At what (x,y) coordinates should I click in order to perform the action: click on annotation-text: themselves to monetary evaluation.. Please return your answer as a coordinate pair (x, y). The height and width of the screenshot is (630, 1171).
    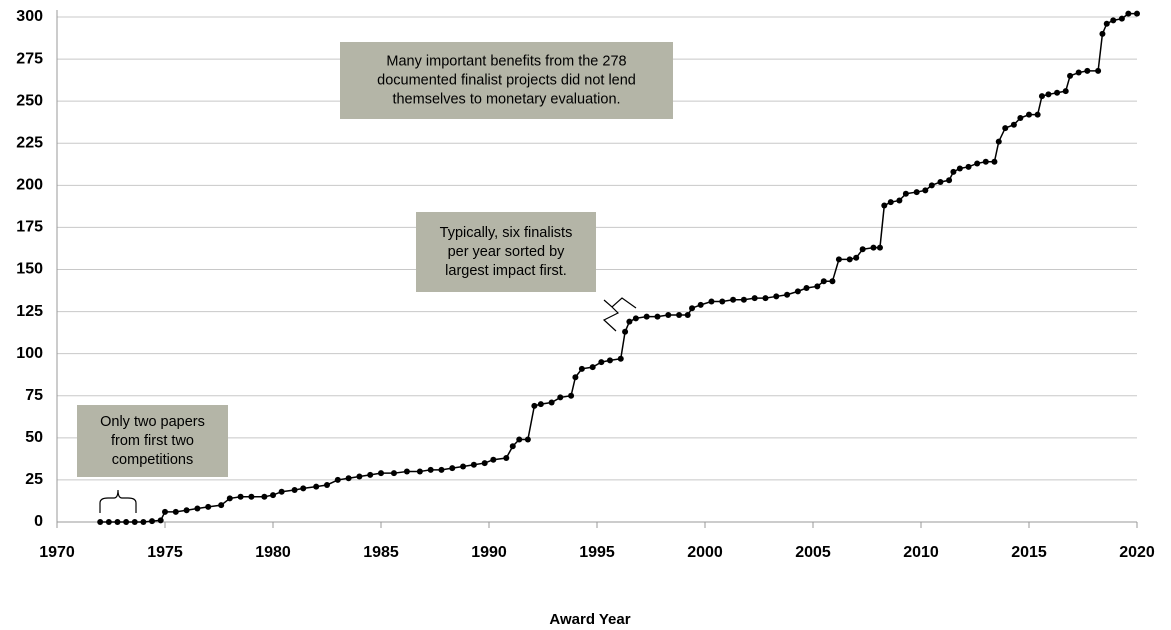
    Looking at the image, I should click on (506, 99).